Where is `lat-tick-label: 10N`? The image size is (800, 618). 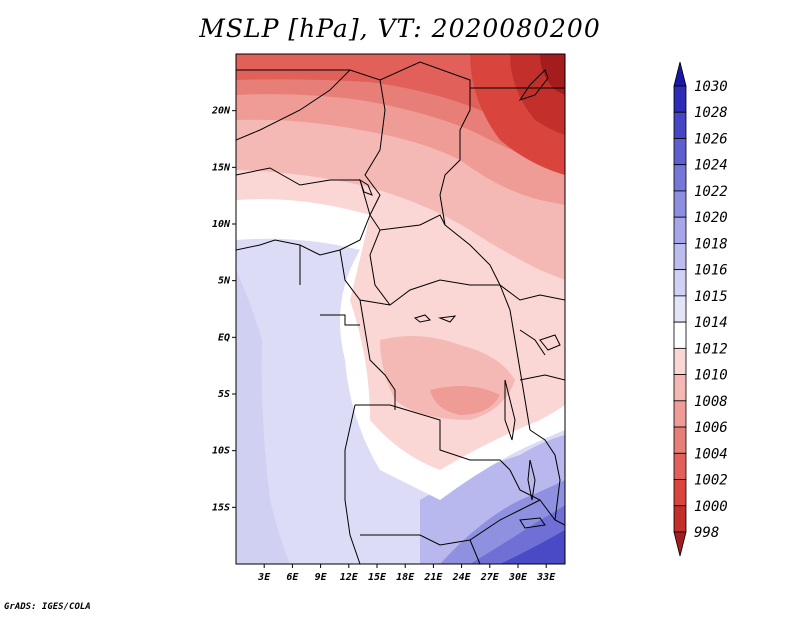 lat-tick-label: 10N is located at coordinates (221, 224).